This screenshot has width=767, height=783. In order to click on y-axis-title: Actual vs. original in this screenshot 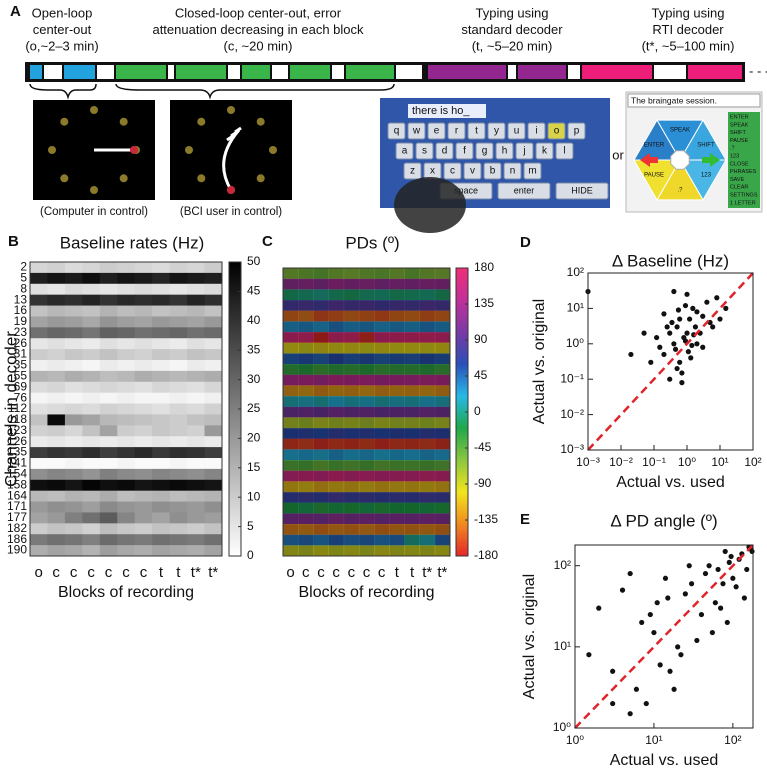, I will do `click(539, 361)`.